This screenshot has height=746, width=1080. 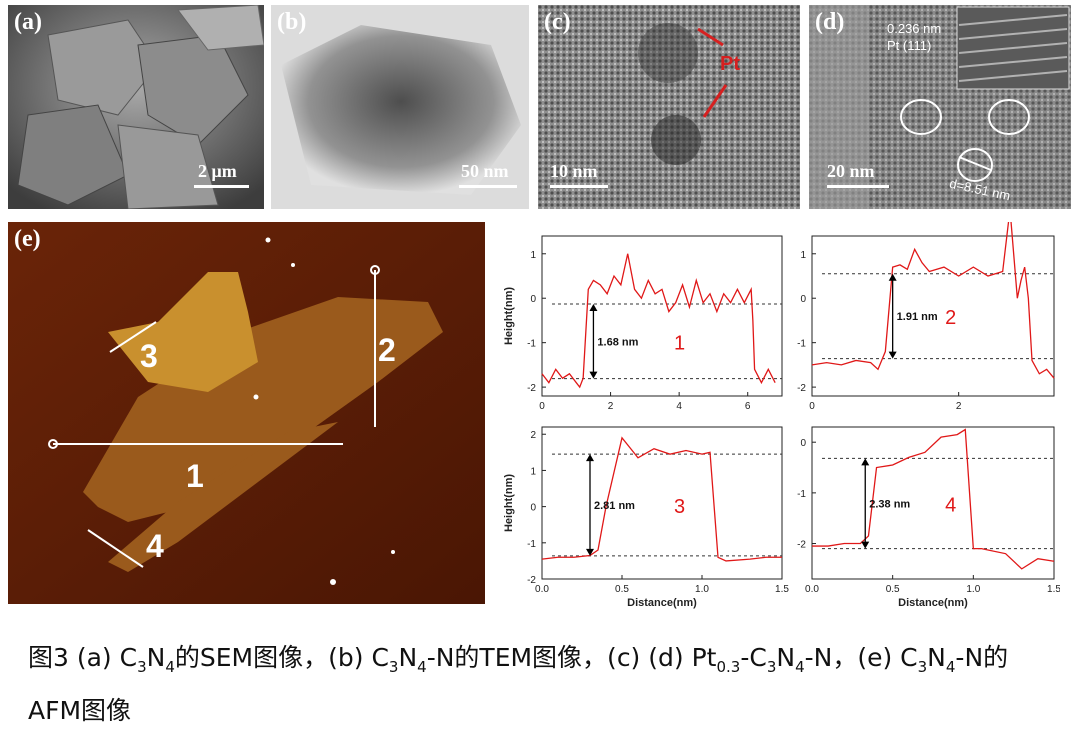 I want to click on y-tick-label: 2, so click(x=533, y=435).